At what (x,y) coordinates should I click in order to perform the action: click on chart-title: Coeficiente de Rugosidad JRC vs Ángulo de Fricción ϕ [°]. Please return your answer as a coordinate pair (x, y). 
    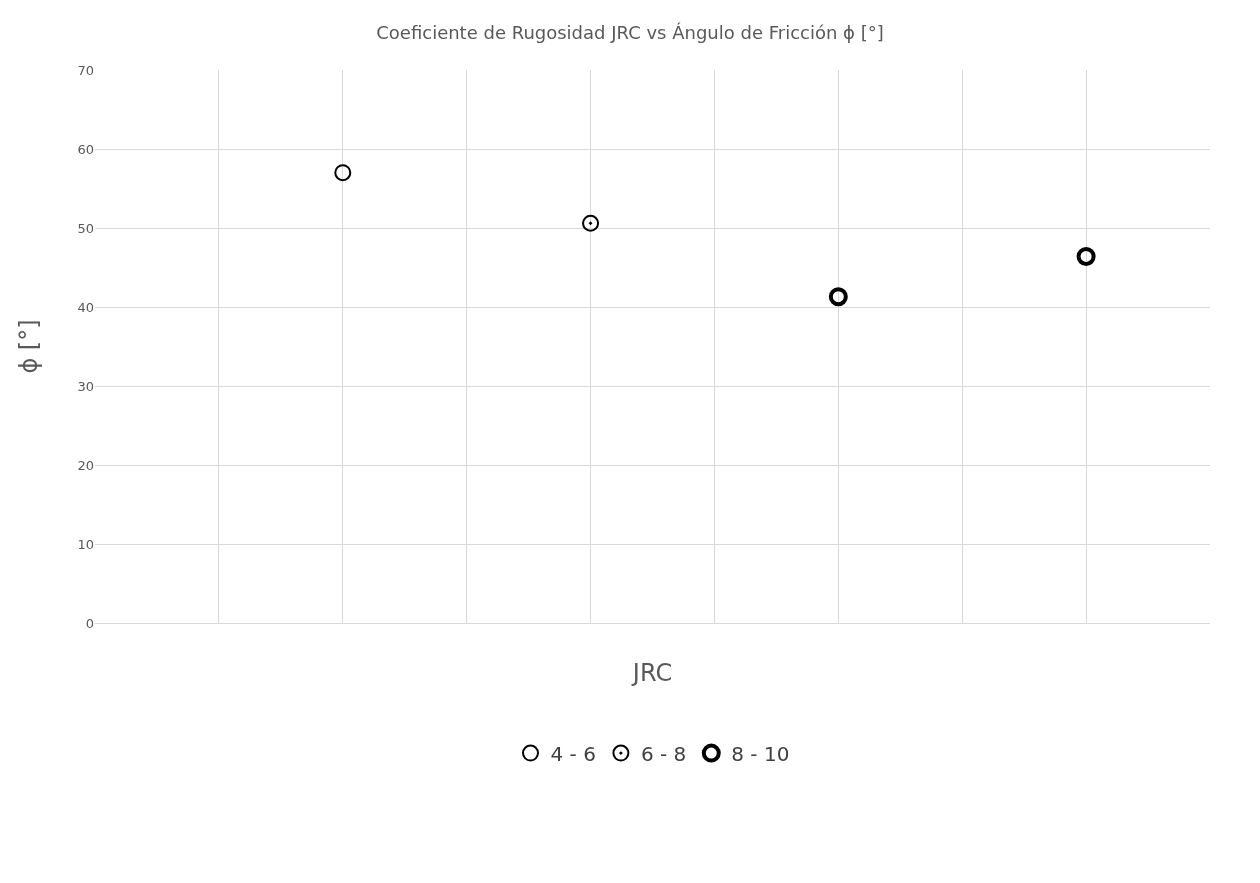
    Looking at the image, I should click on (630, 33).